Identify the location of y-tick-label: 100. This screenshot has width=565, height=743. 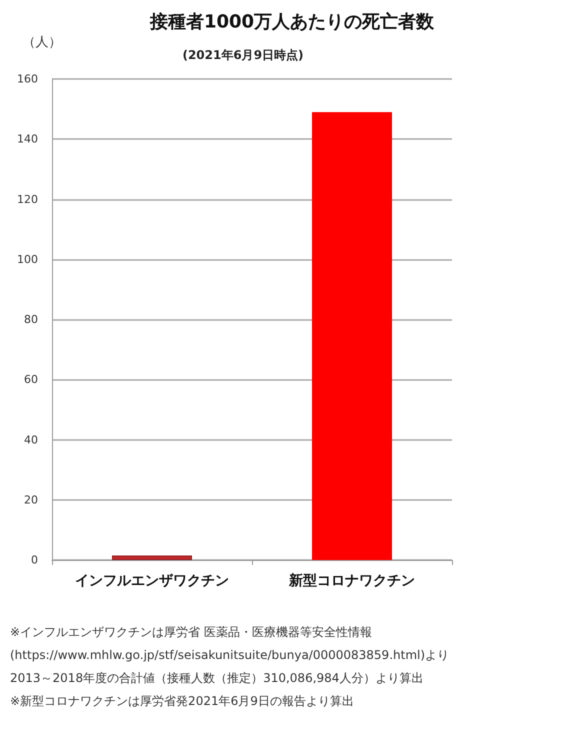
(27, 259).